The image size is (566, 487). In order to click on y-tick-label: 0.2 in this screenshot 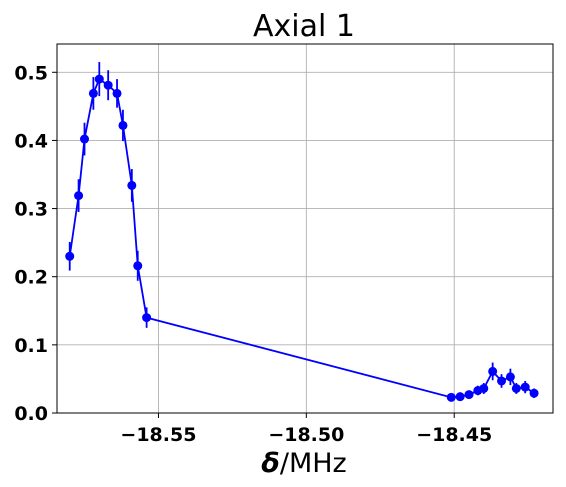, I will do `click(31, 278)`.